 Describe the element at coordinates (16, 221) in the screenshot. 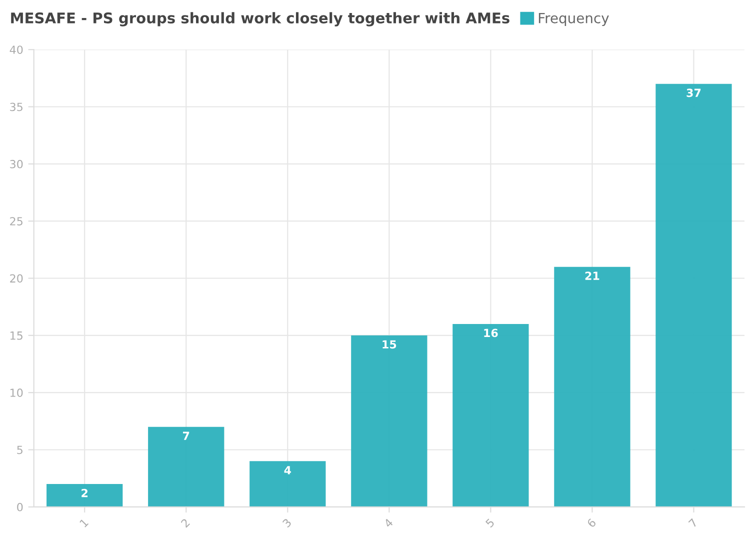

I see `y-tick-label: 25` at that location.